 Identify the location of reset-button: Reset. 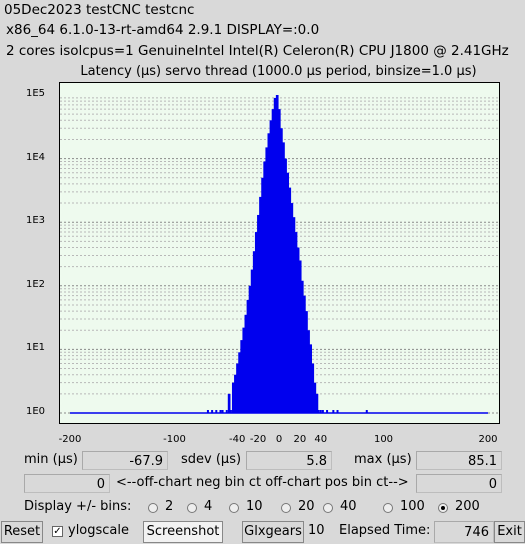
(22, 532).